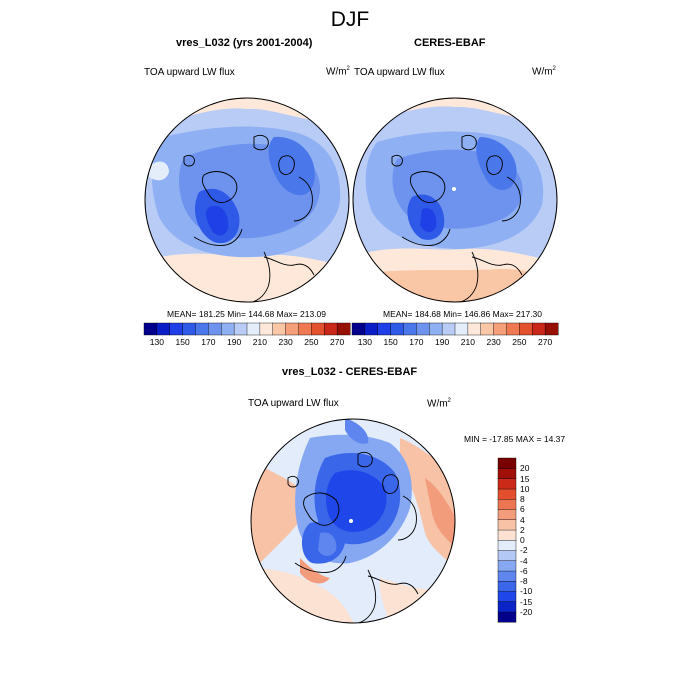  What do you see at coordinates (525, 488) in the screenshot?
I see `colorbar-tick-label: 10` at bounding box center [525, 488].